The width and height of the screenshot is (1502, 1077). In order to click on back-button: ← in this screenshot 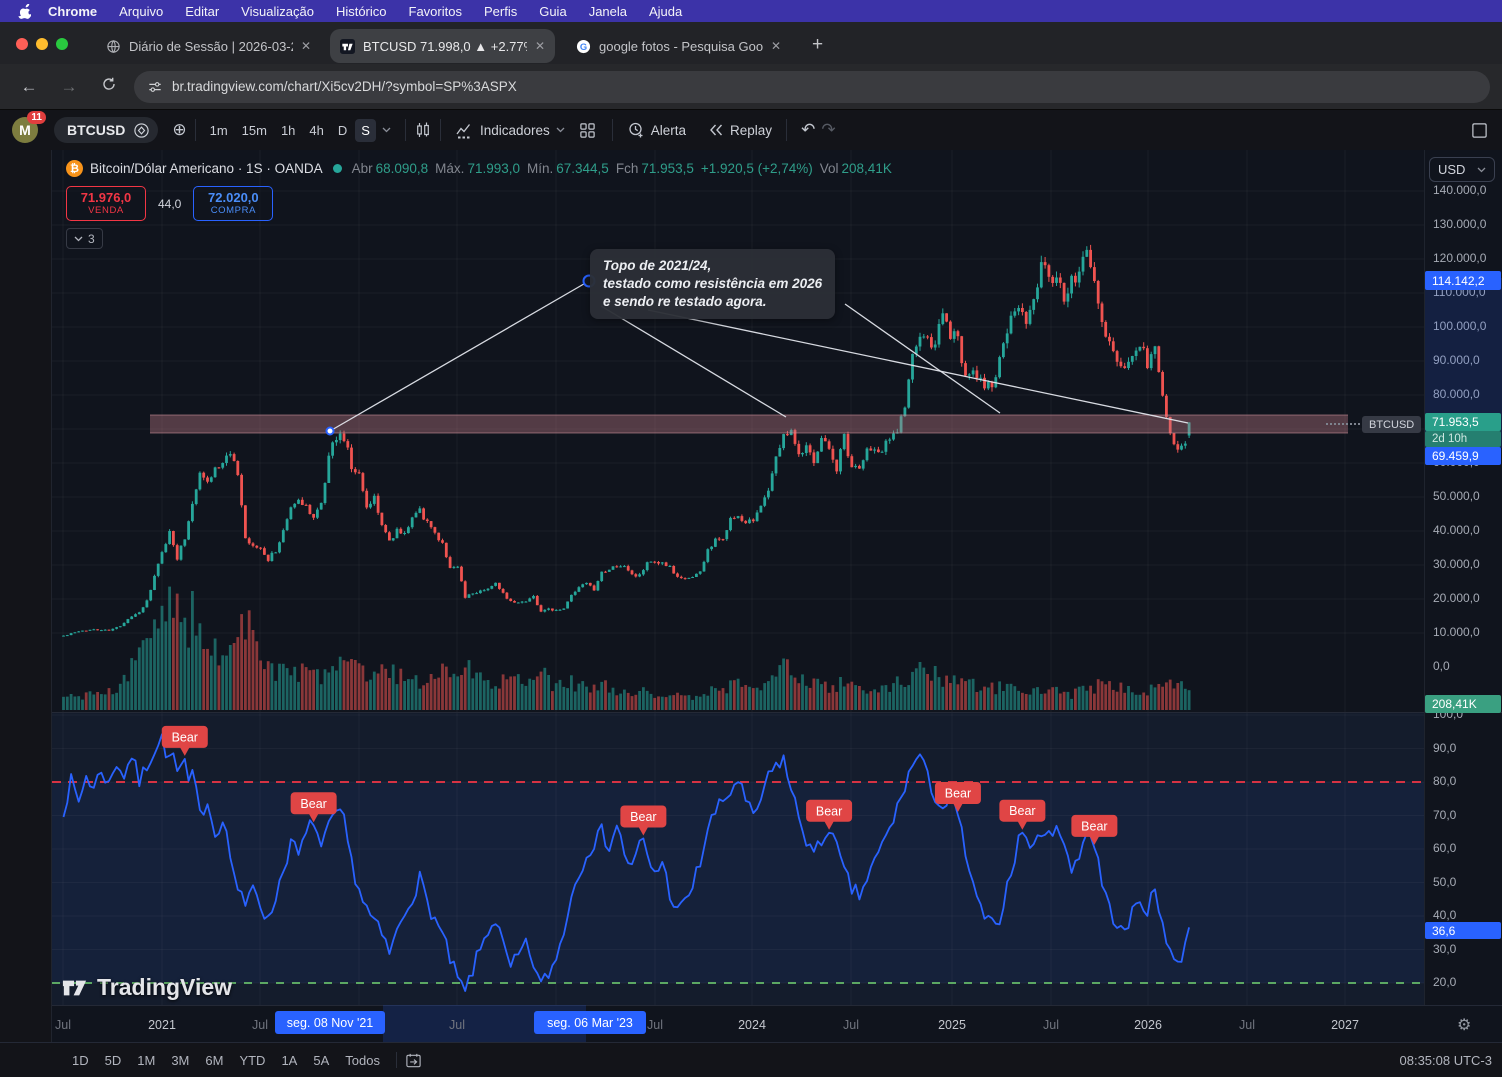, I will do `click(29, 86)`.